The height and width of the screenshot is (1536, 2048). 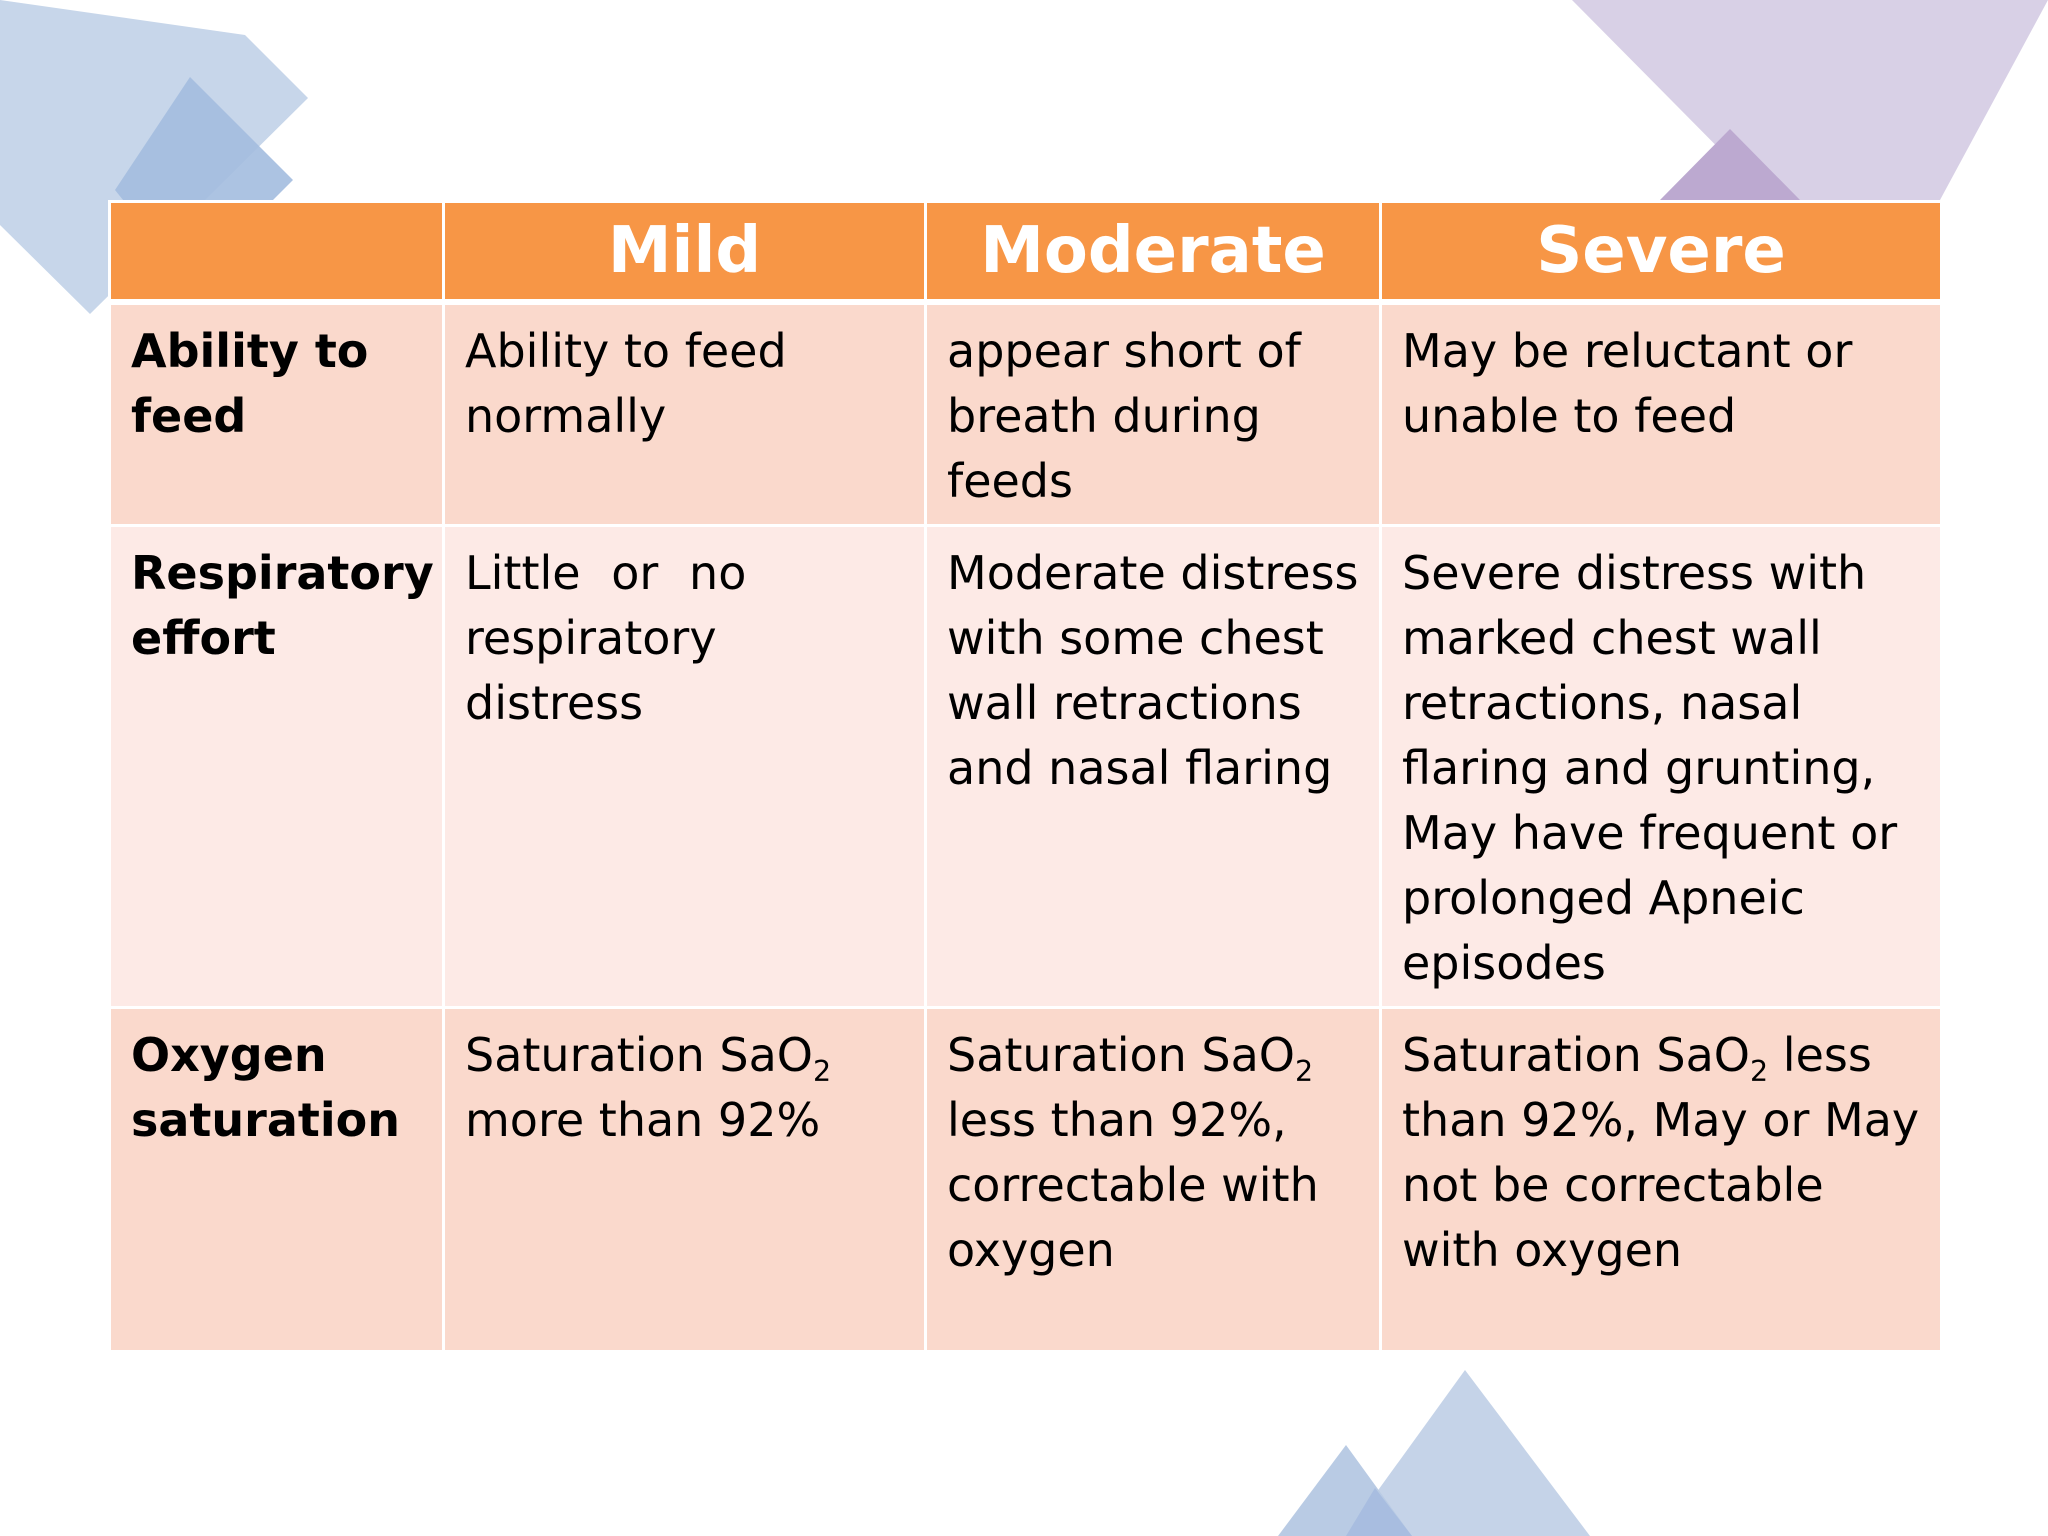 I want to click on table-header-row: Mild Moderate Severe, so click(x=1025, y=252).